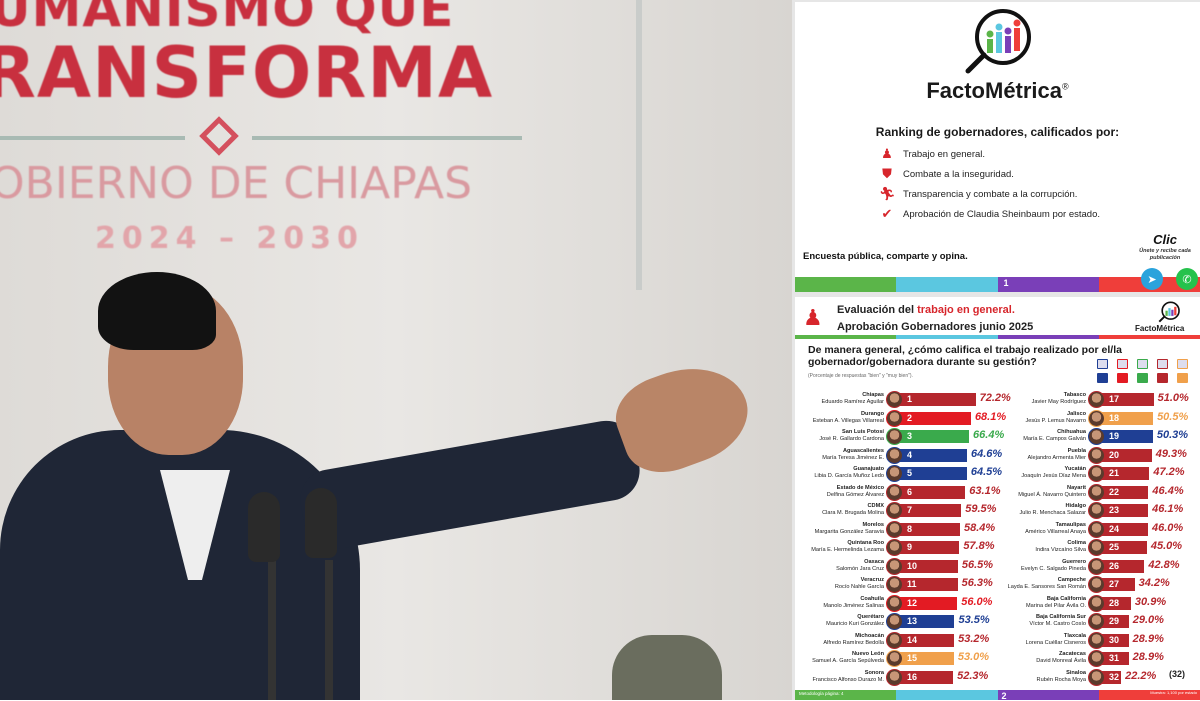 This screenshot has height=701, width=1200. What do you see at coordinates (1182, 378) in the screenshot?
I see `legend-swatch-mc` at bounding box center [1182, 378].